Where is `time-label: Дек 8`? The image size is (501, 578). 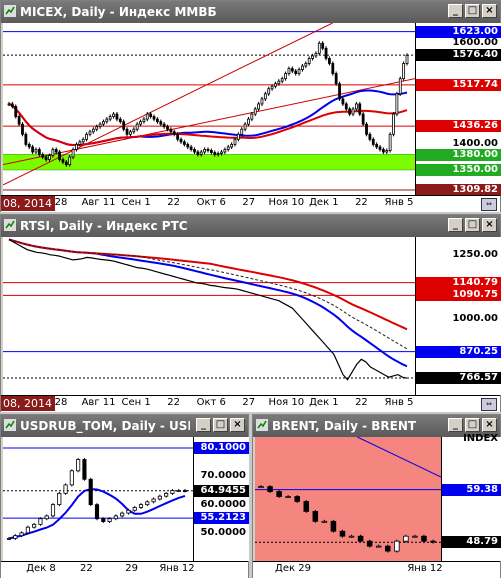 time-label: Дек 8 is located at coordinates (41, 568).